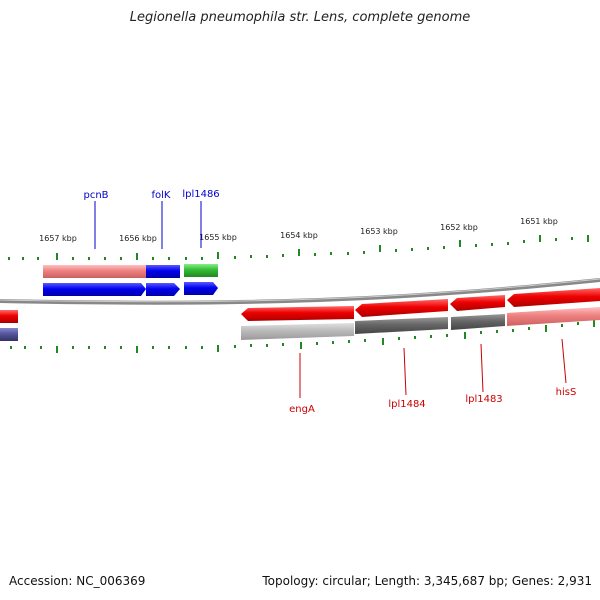 Image resolution: width=600 pixels, height=600 pixels. Describe the element at coordinates (151, 195) in the screenshot. I see `forward-gene-labels: pcnB folK lpl1486` at that location.